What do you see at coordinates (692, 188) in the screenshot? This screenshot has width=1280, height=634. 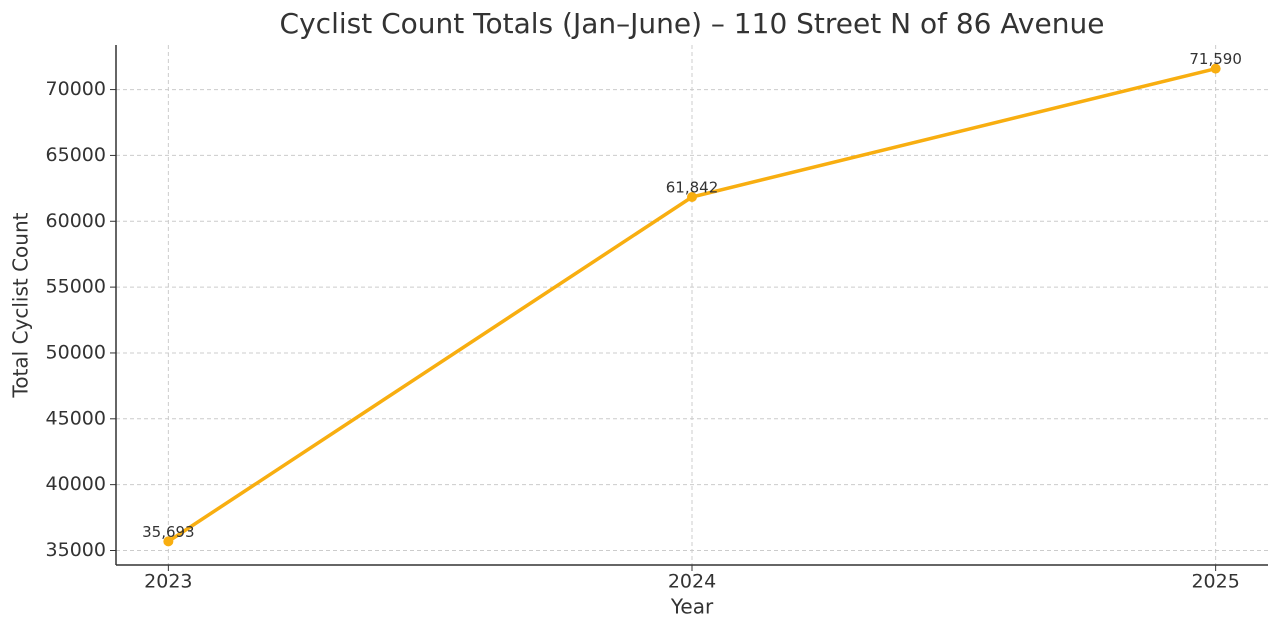 I see `data-label: 61,842` at bounding box center [692, 188].